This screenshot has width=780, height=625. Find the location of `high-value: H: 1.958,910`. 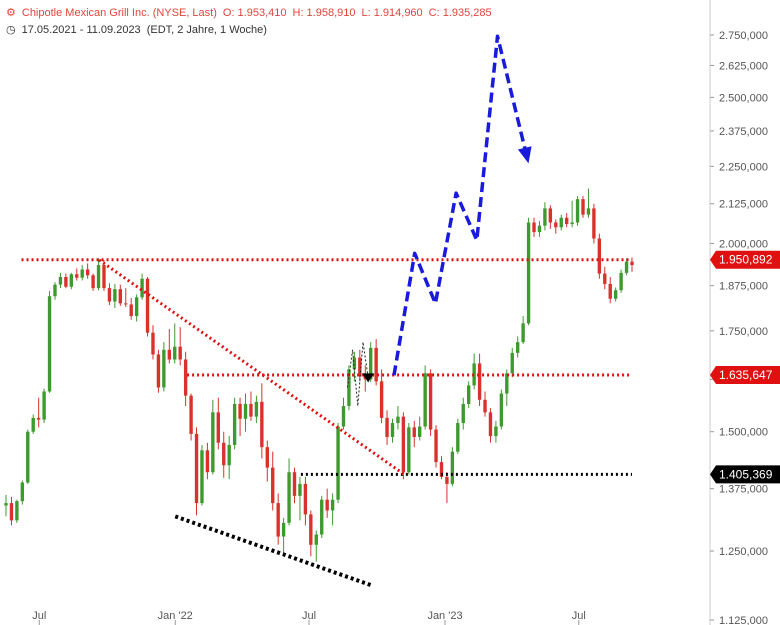

high-value: H: 1.958,910 is located at coordinates (324, 13).